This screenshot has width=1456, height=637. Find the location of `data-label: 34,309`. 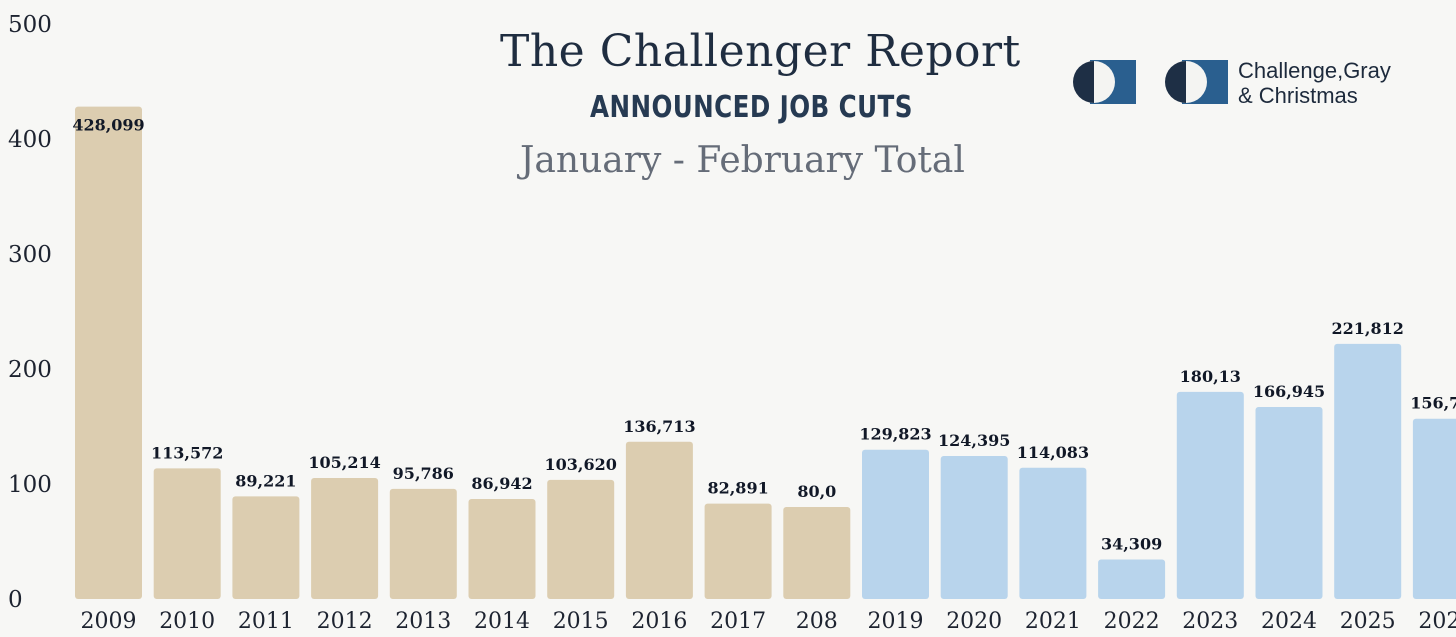

data-label: 34,309 is located at coordinates (1131, 544).